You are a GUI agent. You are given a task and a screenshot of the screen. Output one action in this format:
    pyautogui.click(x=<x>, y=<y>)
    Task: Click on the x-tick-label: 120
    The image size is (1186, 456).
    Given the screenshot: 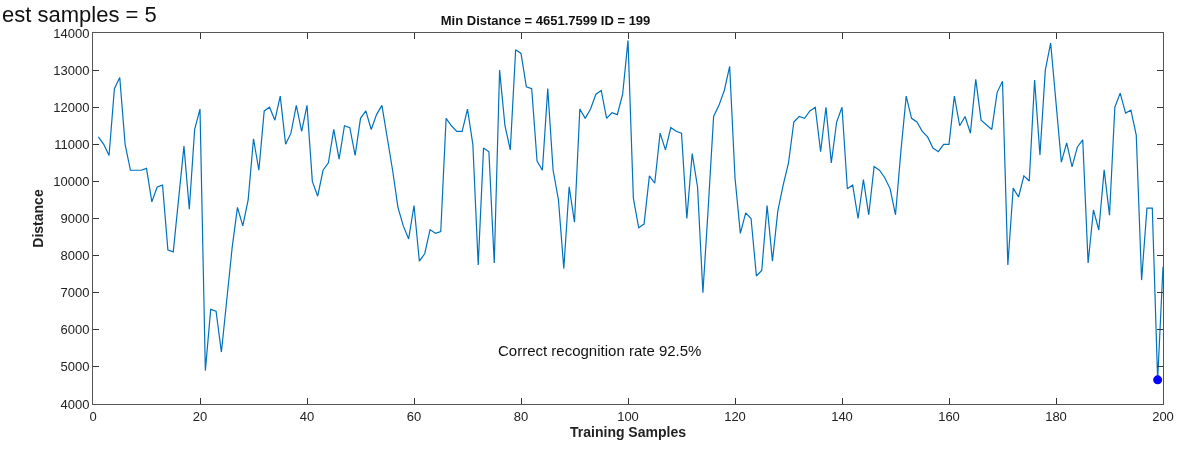 What is the action you would take?
    pyautogui.click(x=735, y=416)
    